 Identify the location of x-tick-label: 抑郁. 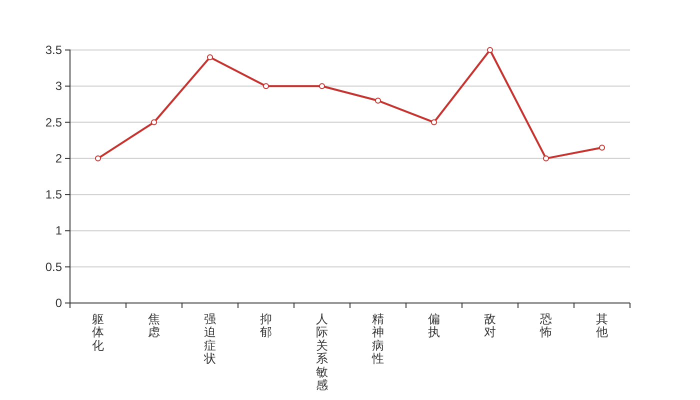
(266, 326).